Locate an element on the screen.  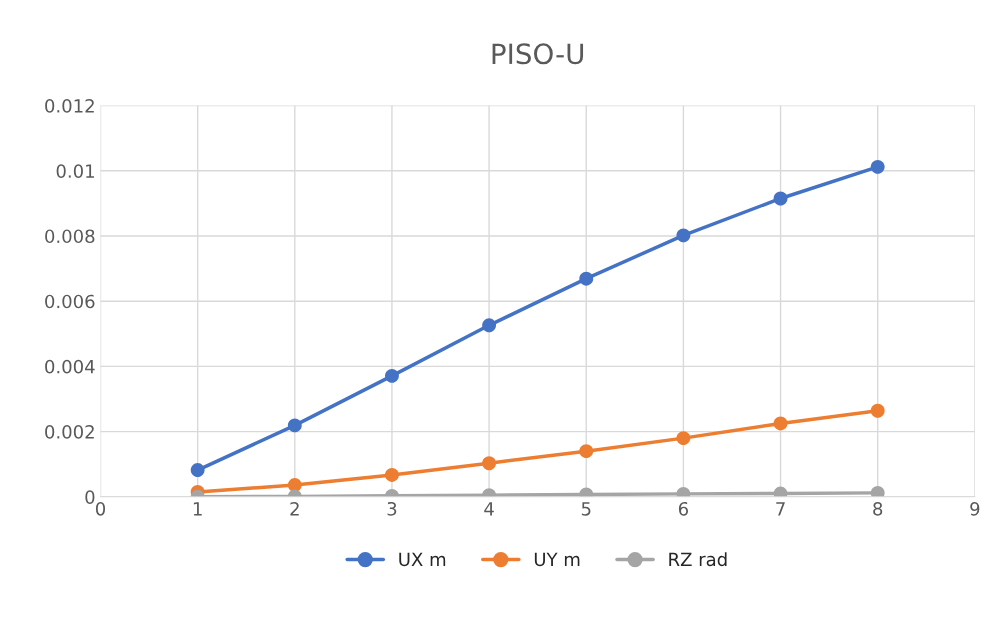
y-tick-label: 0.004 is located at coordinates (70, 366).